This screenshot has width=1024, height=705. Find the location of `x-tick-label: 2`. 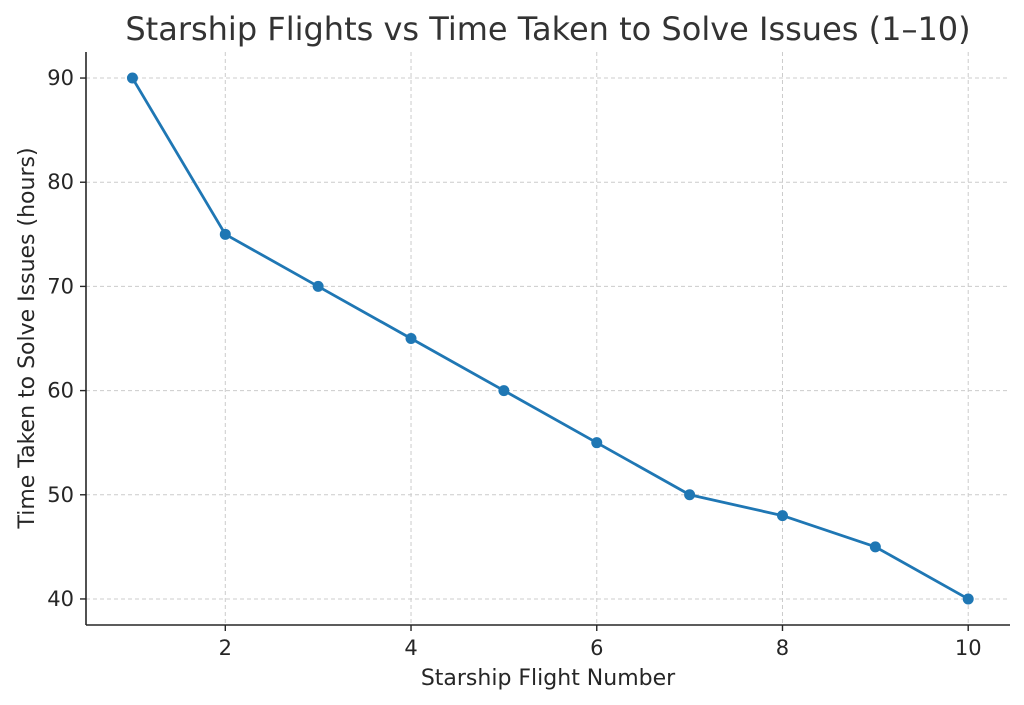

x-tick-label: 2 is located at coordinates (225, 648).